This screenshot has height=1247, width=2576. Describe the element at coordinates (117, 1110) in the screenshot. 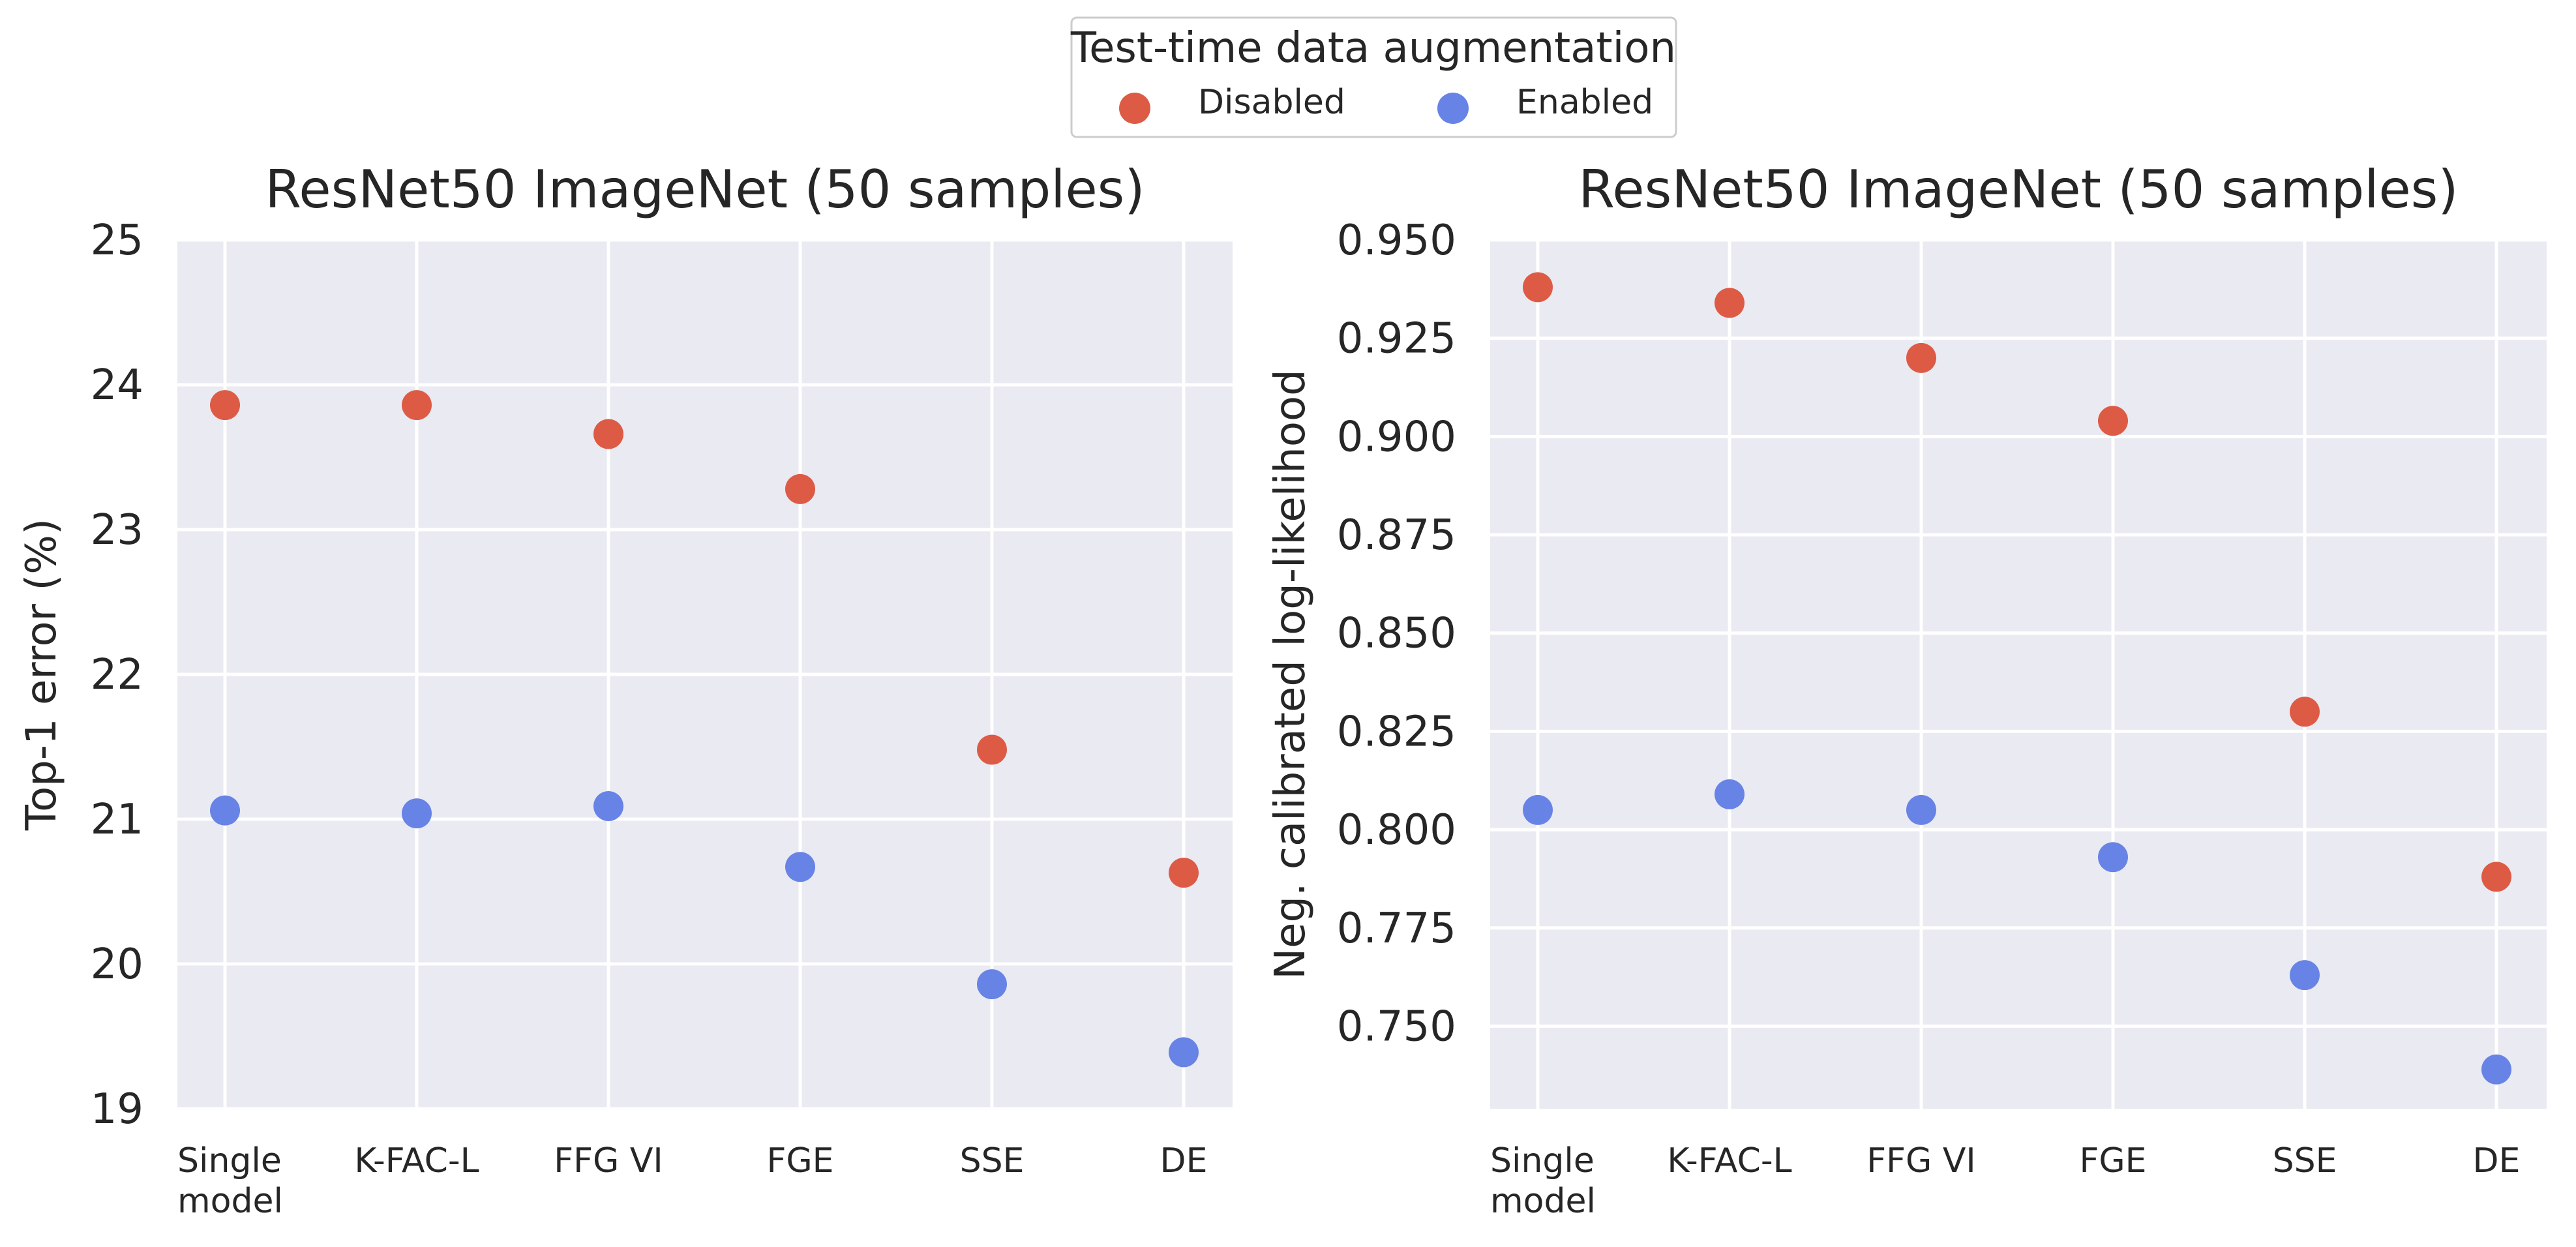

I see `y-tick-label: 19` at that location.